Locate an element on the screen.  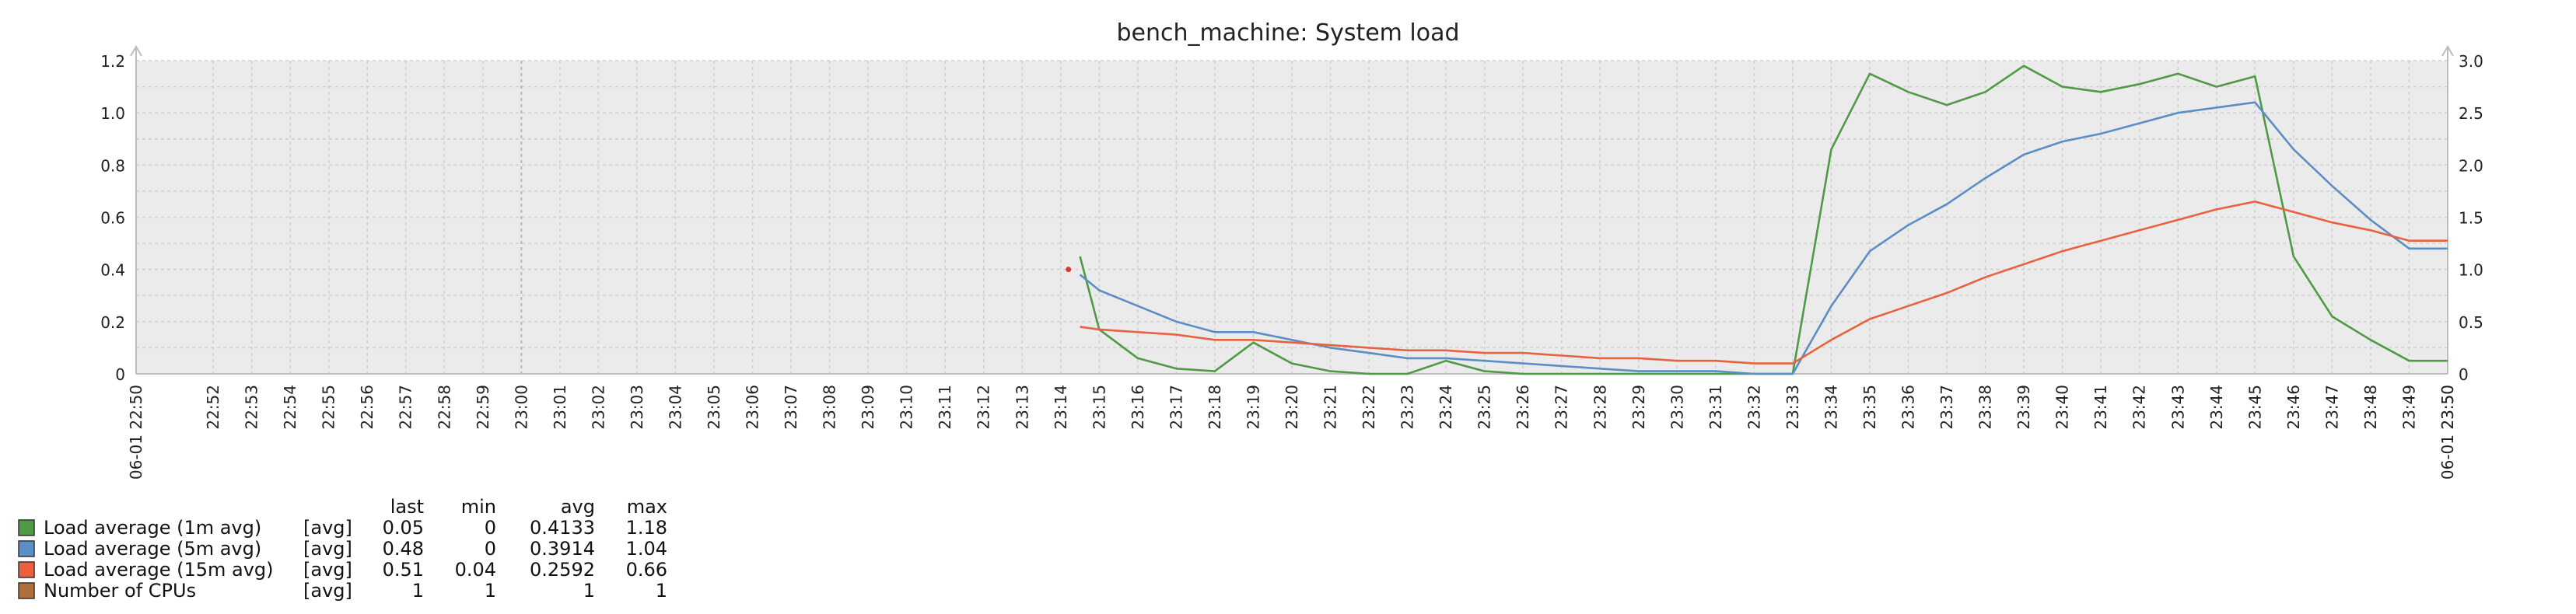
left-tick-label: 1.2 is located at coordinates (113, 61).